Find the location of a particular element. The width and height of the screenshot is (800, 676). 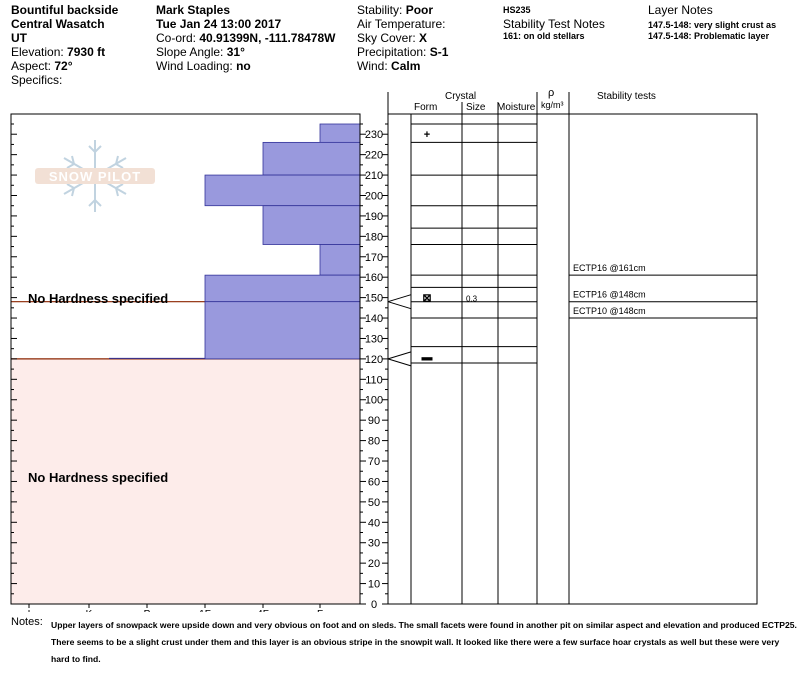

slope-value: 31° is located at coordinates (235, 52).